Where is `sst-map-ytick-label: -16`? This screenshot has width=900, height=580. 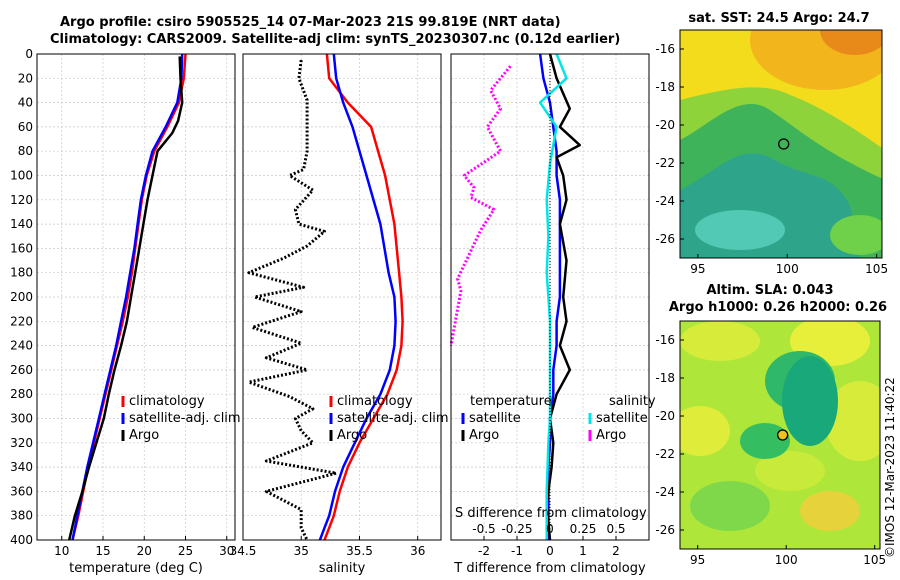 sst-map-ytick-label: -16 is located at coordinates (665, 49).